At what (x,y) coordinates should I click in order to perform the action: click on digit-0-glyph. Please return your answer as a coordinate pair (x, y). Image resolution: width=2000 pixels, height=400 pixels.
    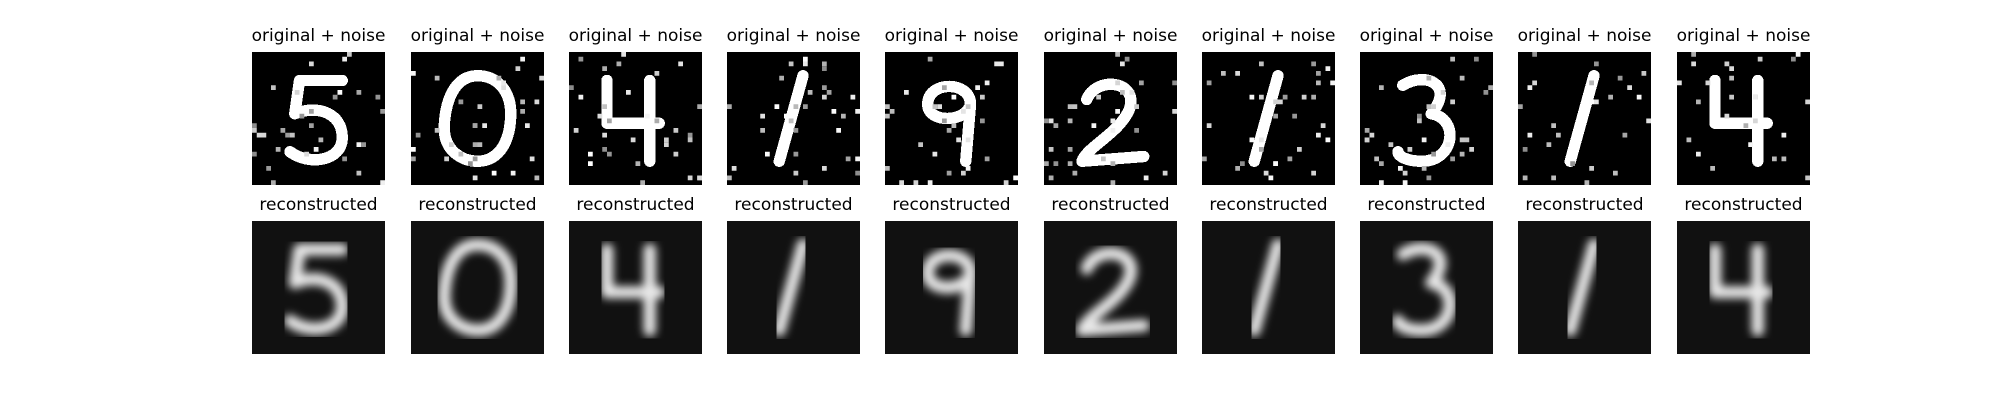
    Looking at the image, I should click on (477, 287).